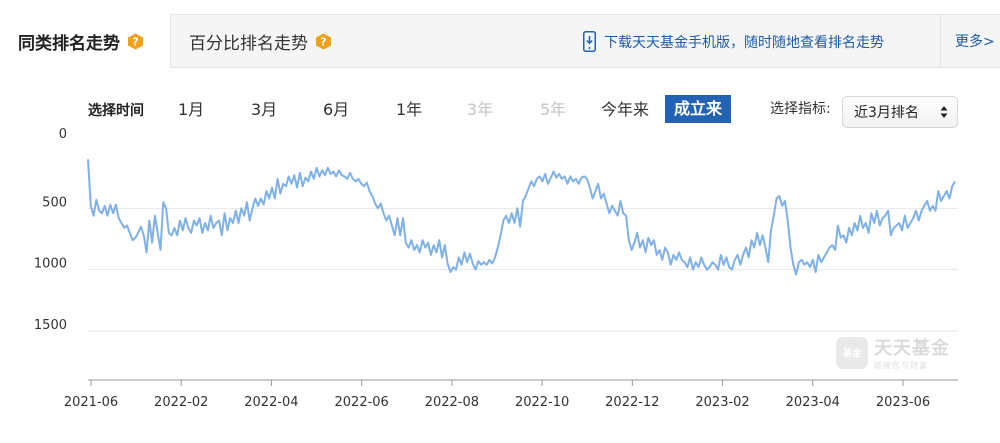 This screenshot has height=443, width=1000. I want to click on range-option-6m: 6月, so click(336, 109).